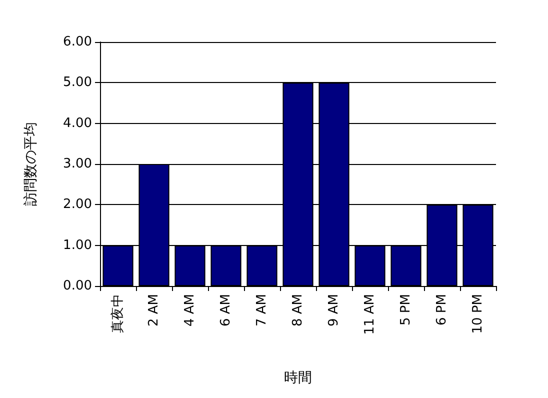 Image resolution: width=548 pixels, height=398 pixels. I want to click on y-tick-label: 6.00, so click(77, 42).